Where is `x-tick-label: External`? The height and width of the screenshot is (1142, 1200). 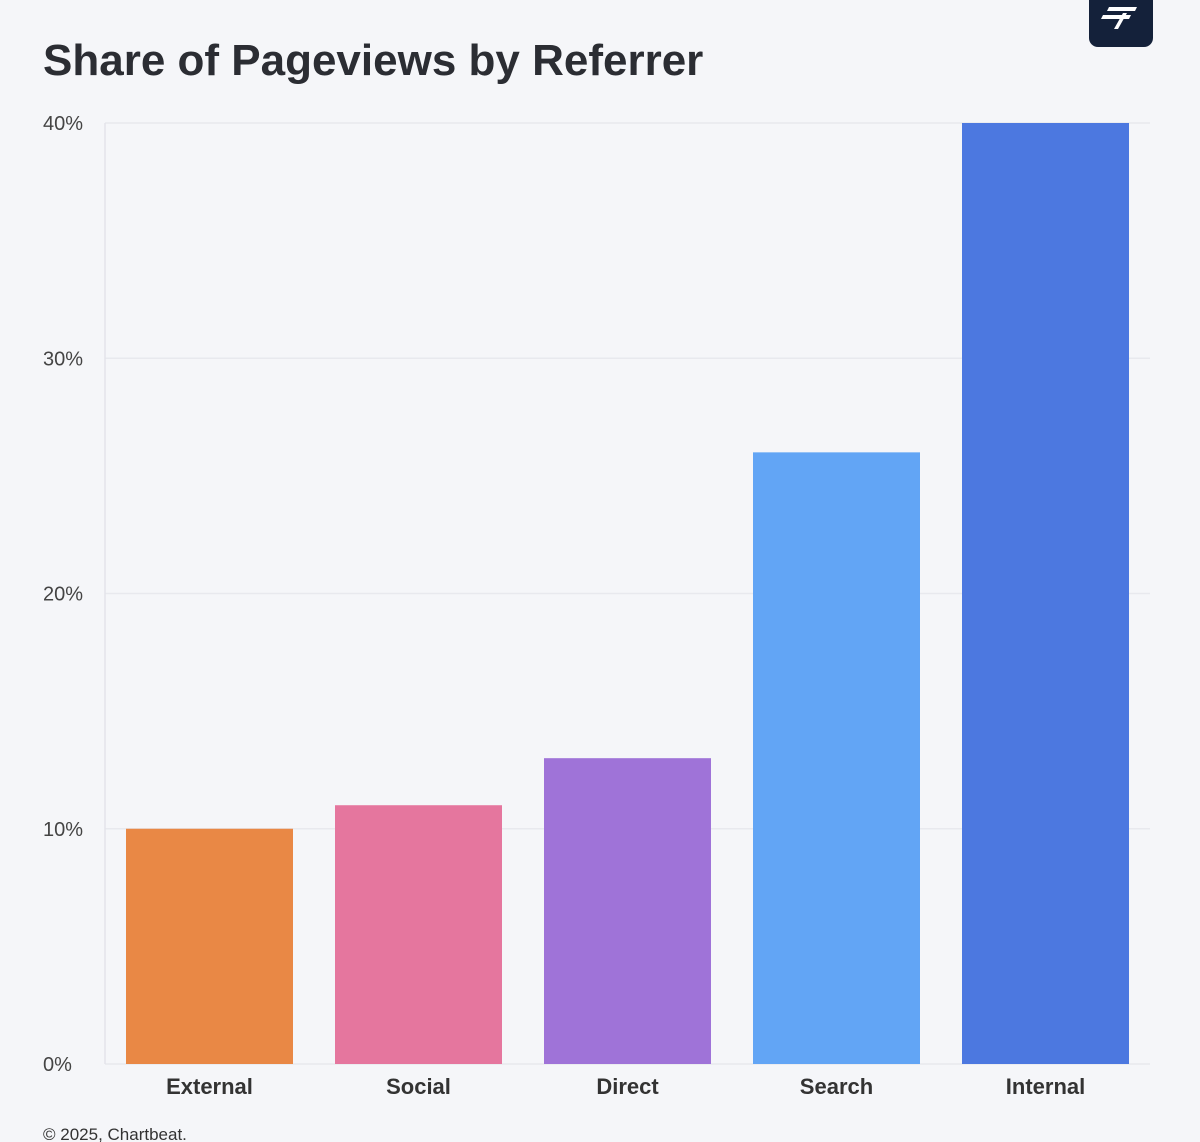
x-tick-label: External is located at coordinates (209, 1086).